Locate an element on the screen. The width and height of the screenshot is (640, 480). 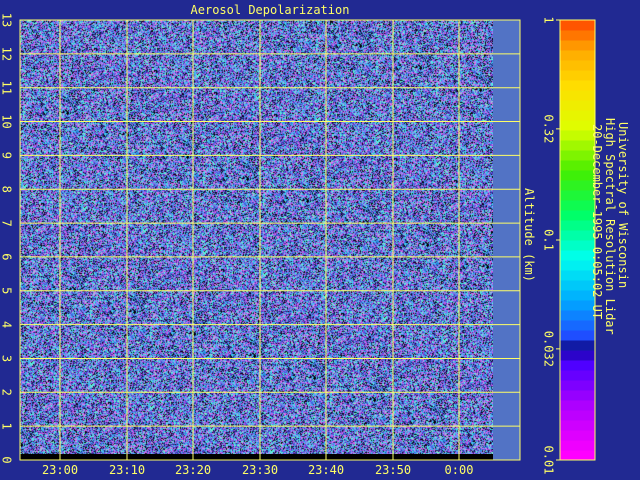
colorbar-tick-label: 0.01 is located at coordinates (549, 460).